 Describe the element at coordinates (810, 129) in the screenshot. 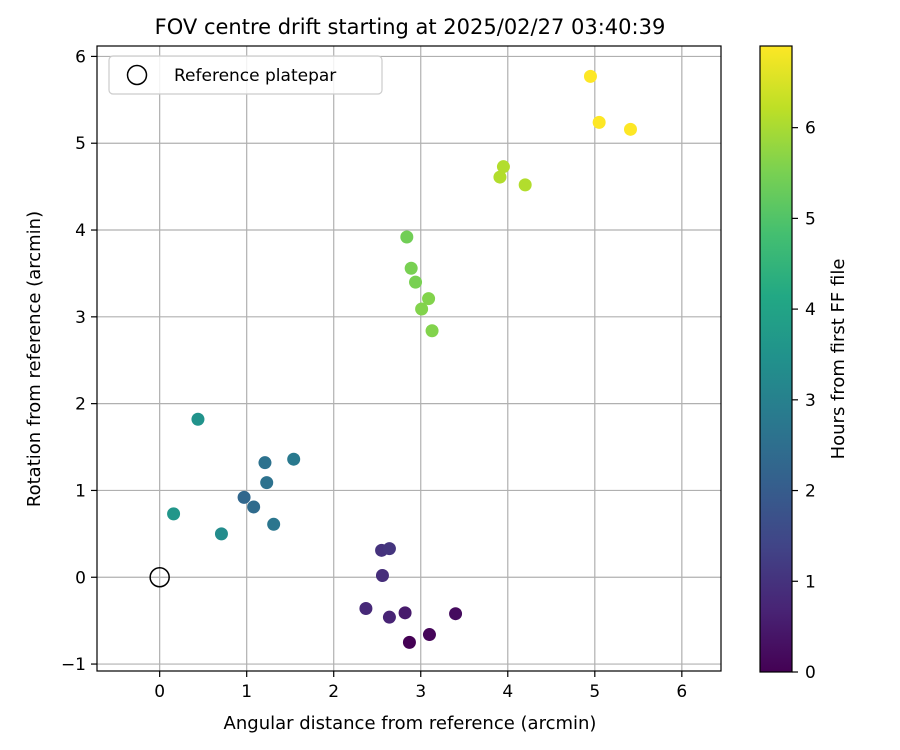

I see `colorbar-tick-label: 6` at that location.